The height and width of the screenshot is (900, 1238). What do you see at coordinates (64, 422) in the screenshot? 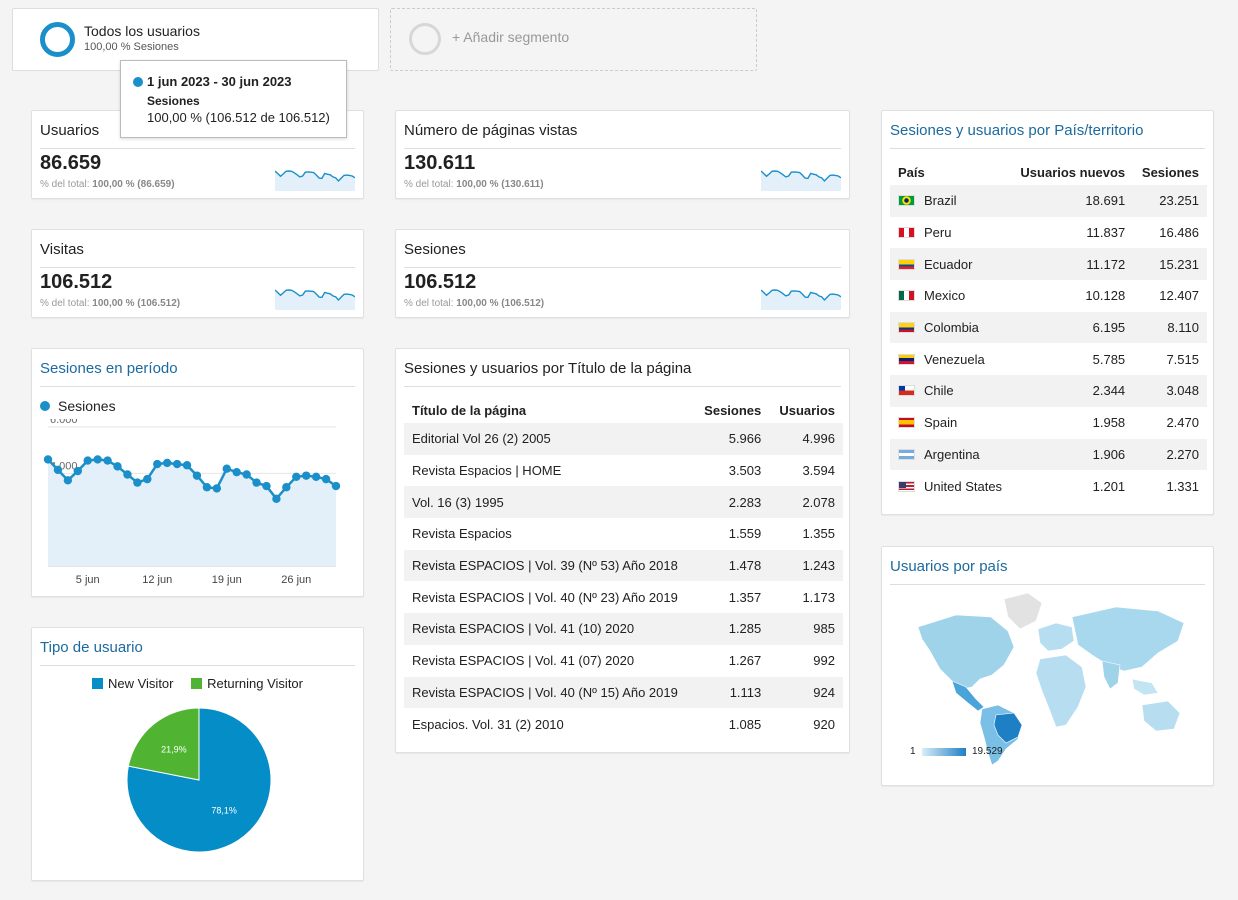
I see `y-tick-label: 6.000` at bounding box center [64, 422].